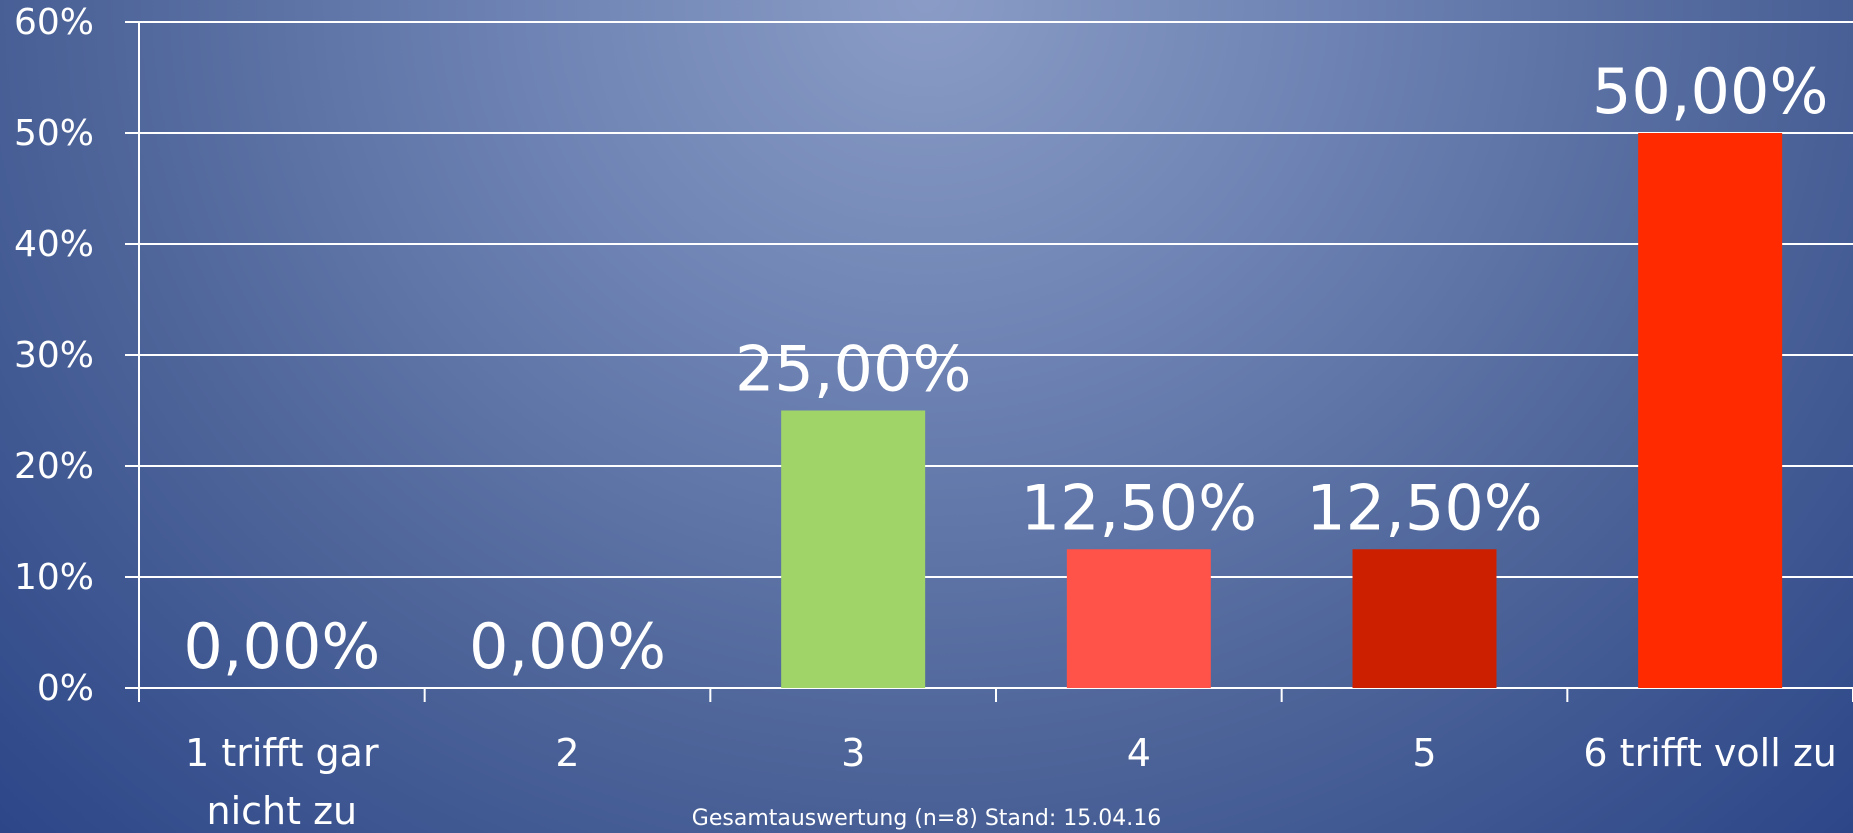  I want to click on y-tick-label: 40%, so click(54, 244).